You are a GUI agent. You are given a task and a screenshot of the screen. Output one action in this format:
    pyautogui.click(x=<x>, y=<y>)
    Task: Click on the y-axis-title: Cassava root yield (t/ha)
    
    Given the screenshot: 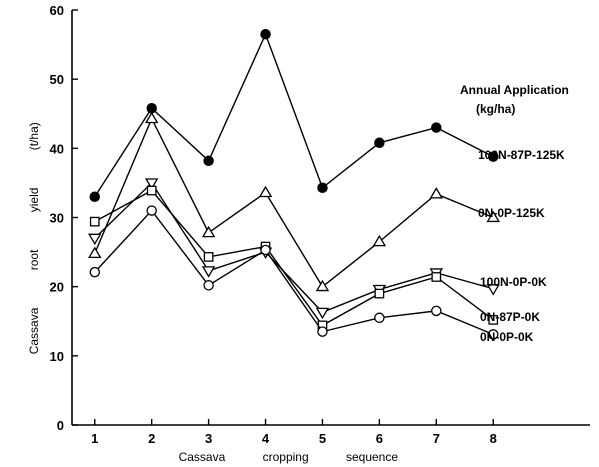 What is the action you would take?
    pyautogui.click(x=34, y=238)
    